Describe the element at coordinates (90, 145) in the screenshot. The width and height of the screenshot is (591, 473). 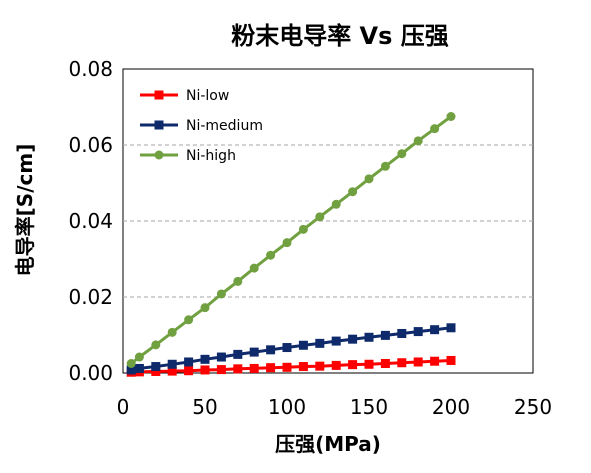
I see `y-tick-label: 0.06` at that location.